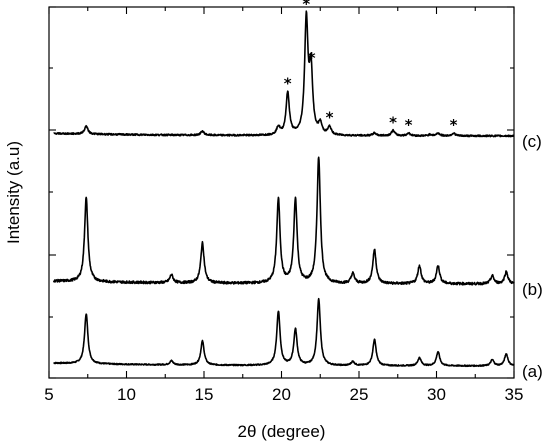  What do you see at coordinates (371, 67) in the screenshot?
I see `peak-annotations: * * * * * * *` at bounding box center [371, 67].